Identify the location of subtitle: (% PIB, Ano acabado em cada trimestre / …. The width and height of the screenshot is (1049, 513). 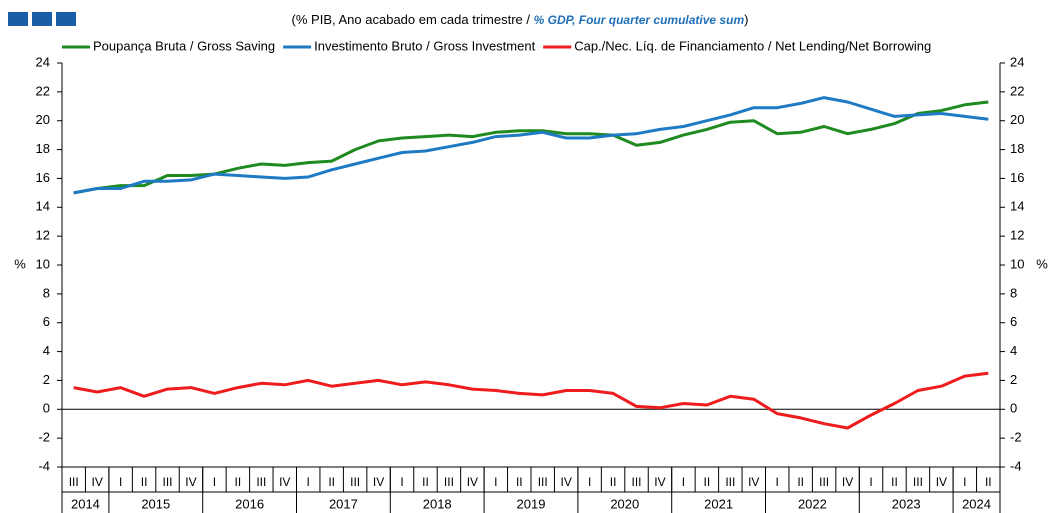
(520, 19).